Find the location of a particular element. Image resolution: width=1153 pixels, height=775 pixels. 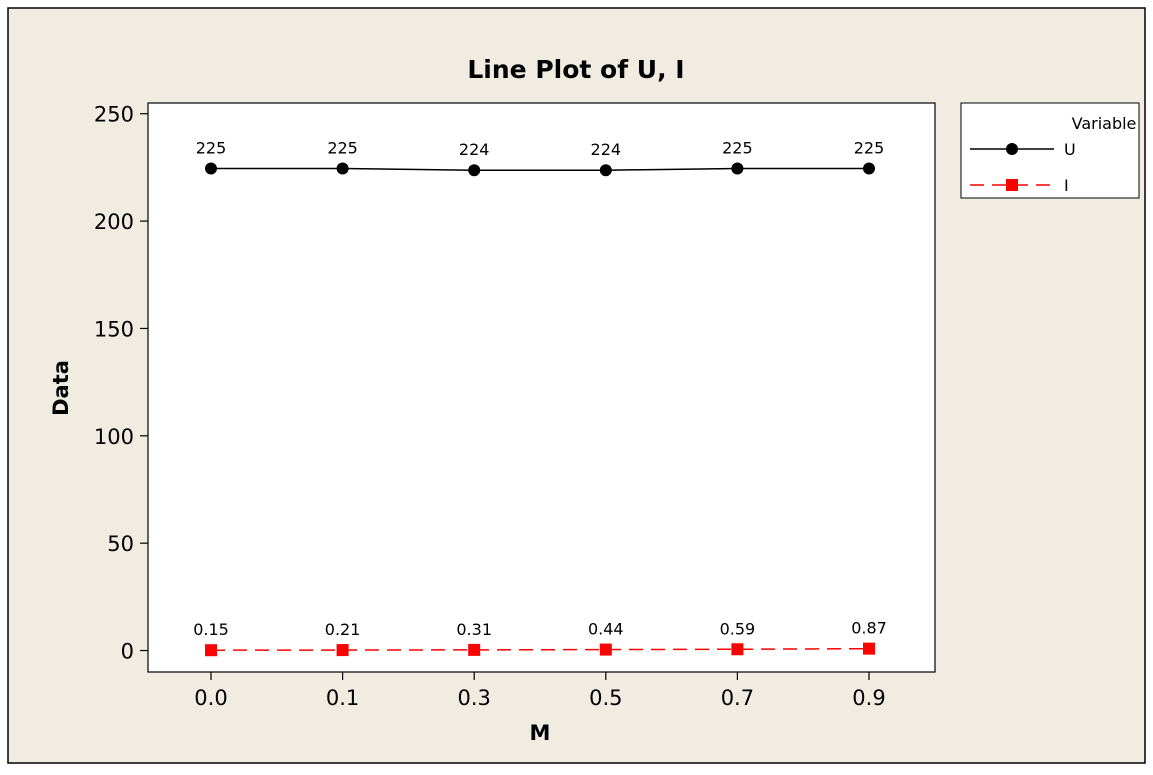

chart-title: Line Plot of U, I is located at coordinates (575, 69).